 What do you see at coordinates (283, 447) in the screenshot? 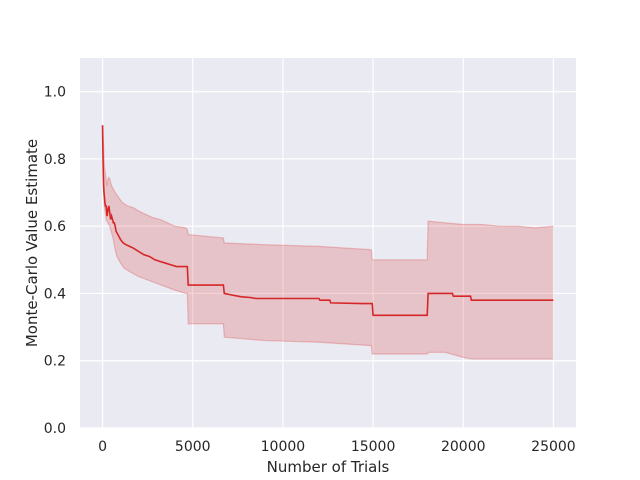
I see `x-tick-label-2: 10000` at bounding box center [283, 447].